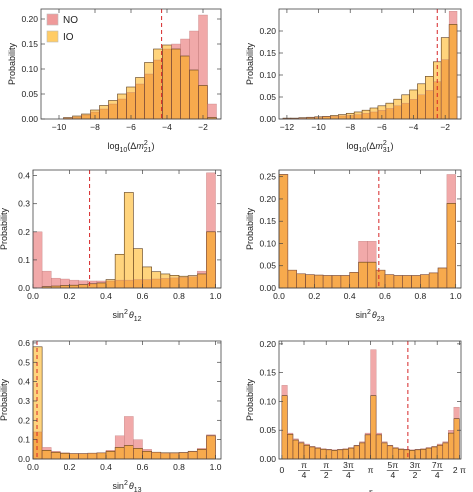  What do you see at coordinates (370, 400) in the screenshot?
I see `plot-frame` at bounding box center [370, 400].